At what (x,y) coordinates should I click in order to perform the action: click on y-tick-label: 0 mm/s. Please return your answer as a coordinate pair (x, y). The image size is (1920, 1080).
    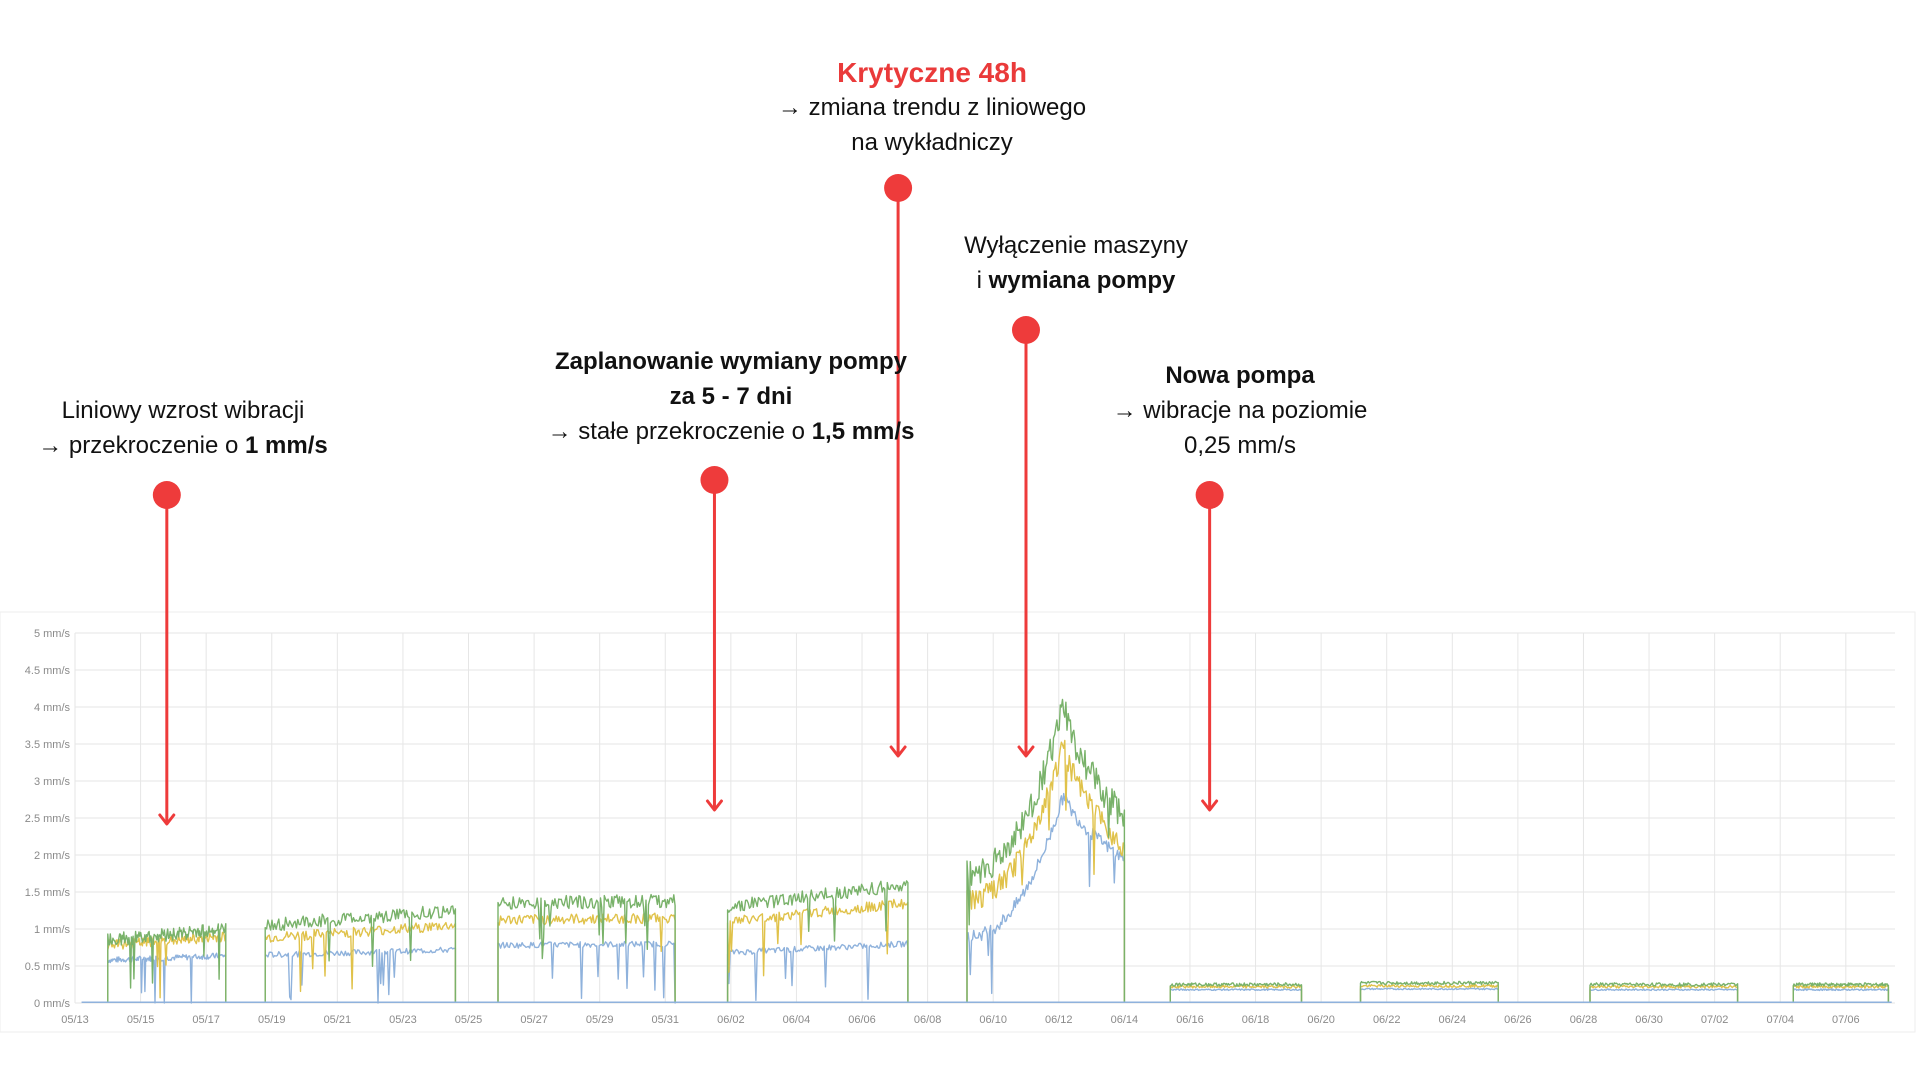
    Looking at the image, I should click on (52, 1004).